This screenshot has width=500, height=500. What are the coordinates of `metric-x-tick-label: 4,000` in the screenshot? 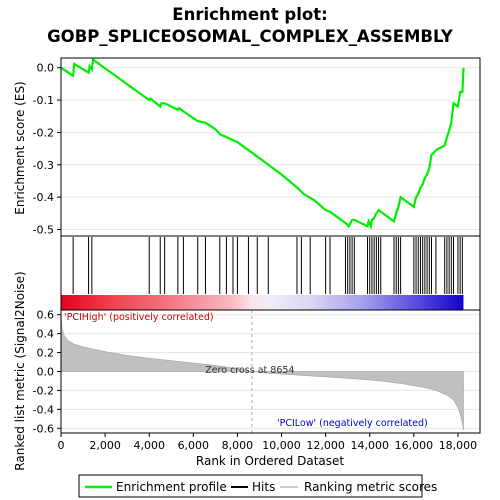 It's located at (149, 445).